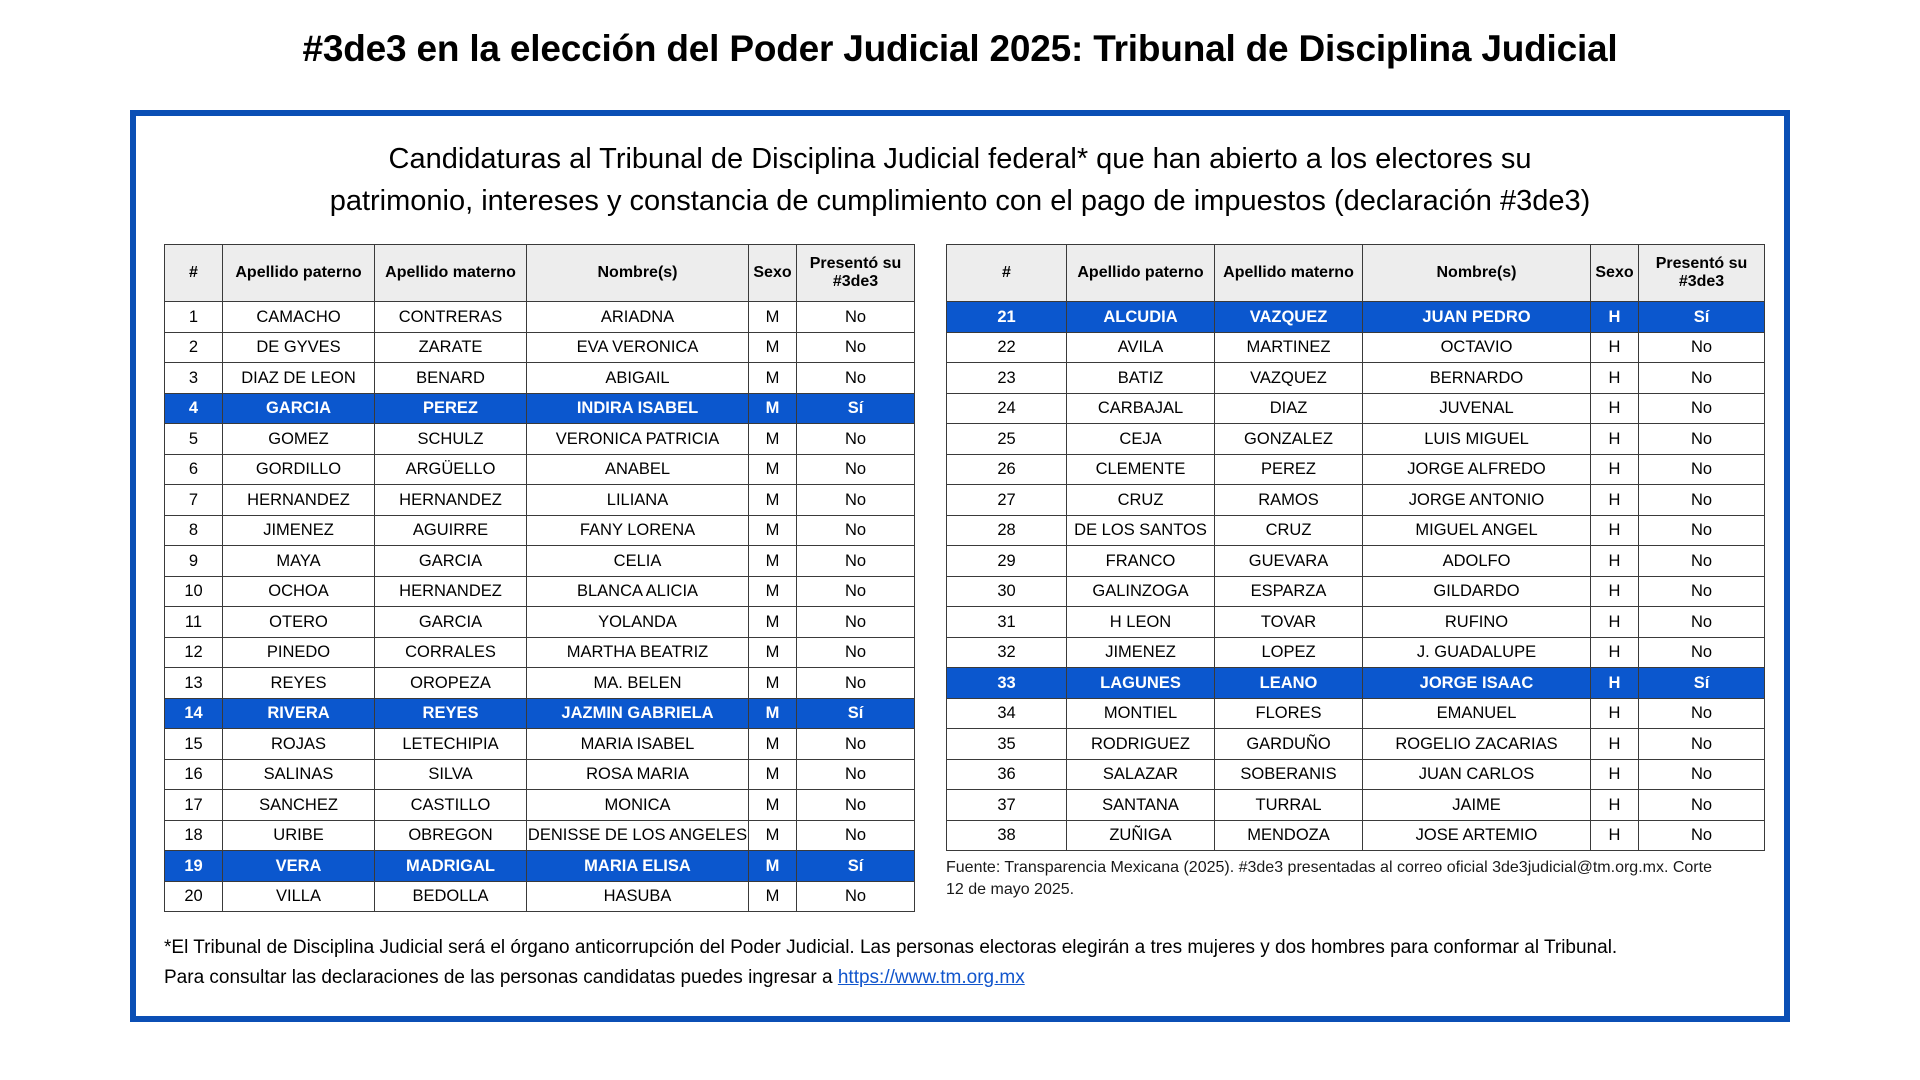 The width and height of the screenshot is (1920, 1080). I want to click on row-cell-num: 22, so click(1006, 347).